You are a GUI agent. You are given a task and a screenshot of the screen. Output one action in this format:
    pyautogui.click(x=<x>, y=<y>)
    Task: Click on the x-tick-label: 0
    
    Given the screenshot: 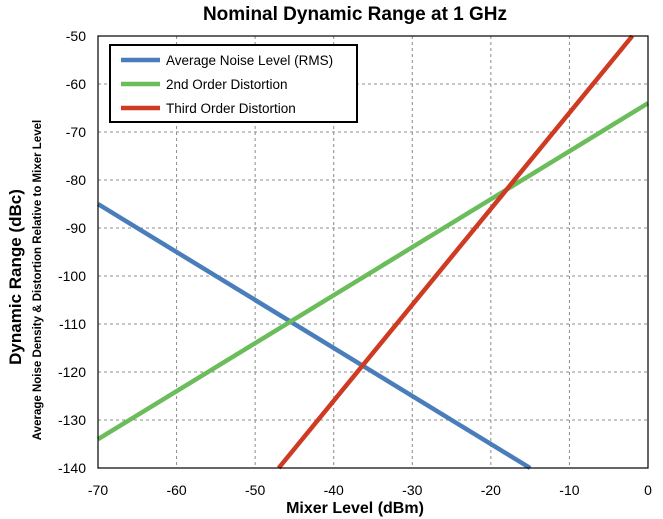 What is the action you would take?
    pyautogui.click(x=648, y=490)
    